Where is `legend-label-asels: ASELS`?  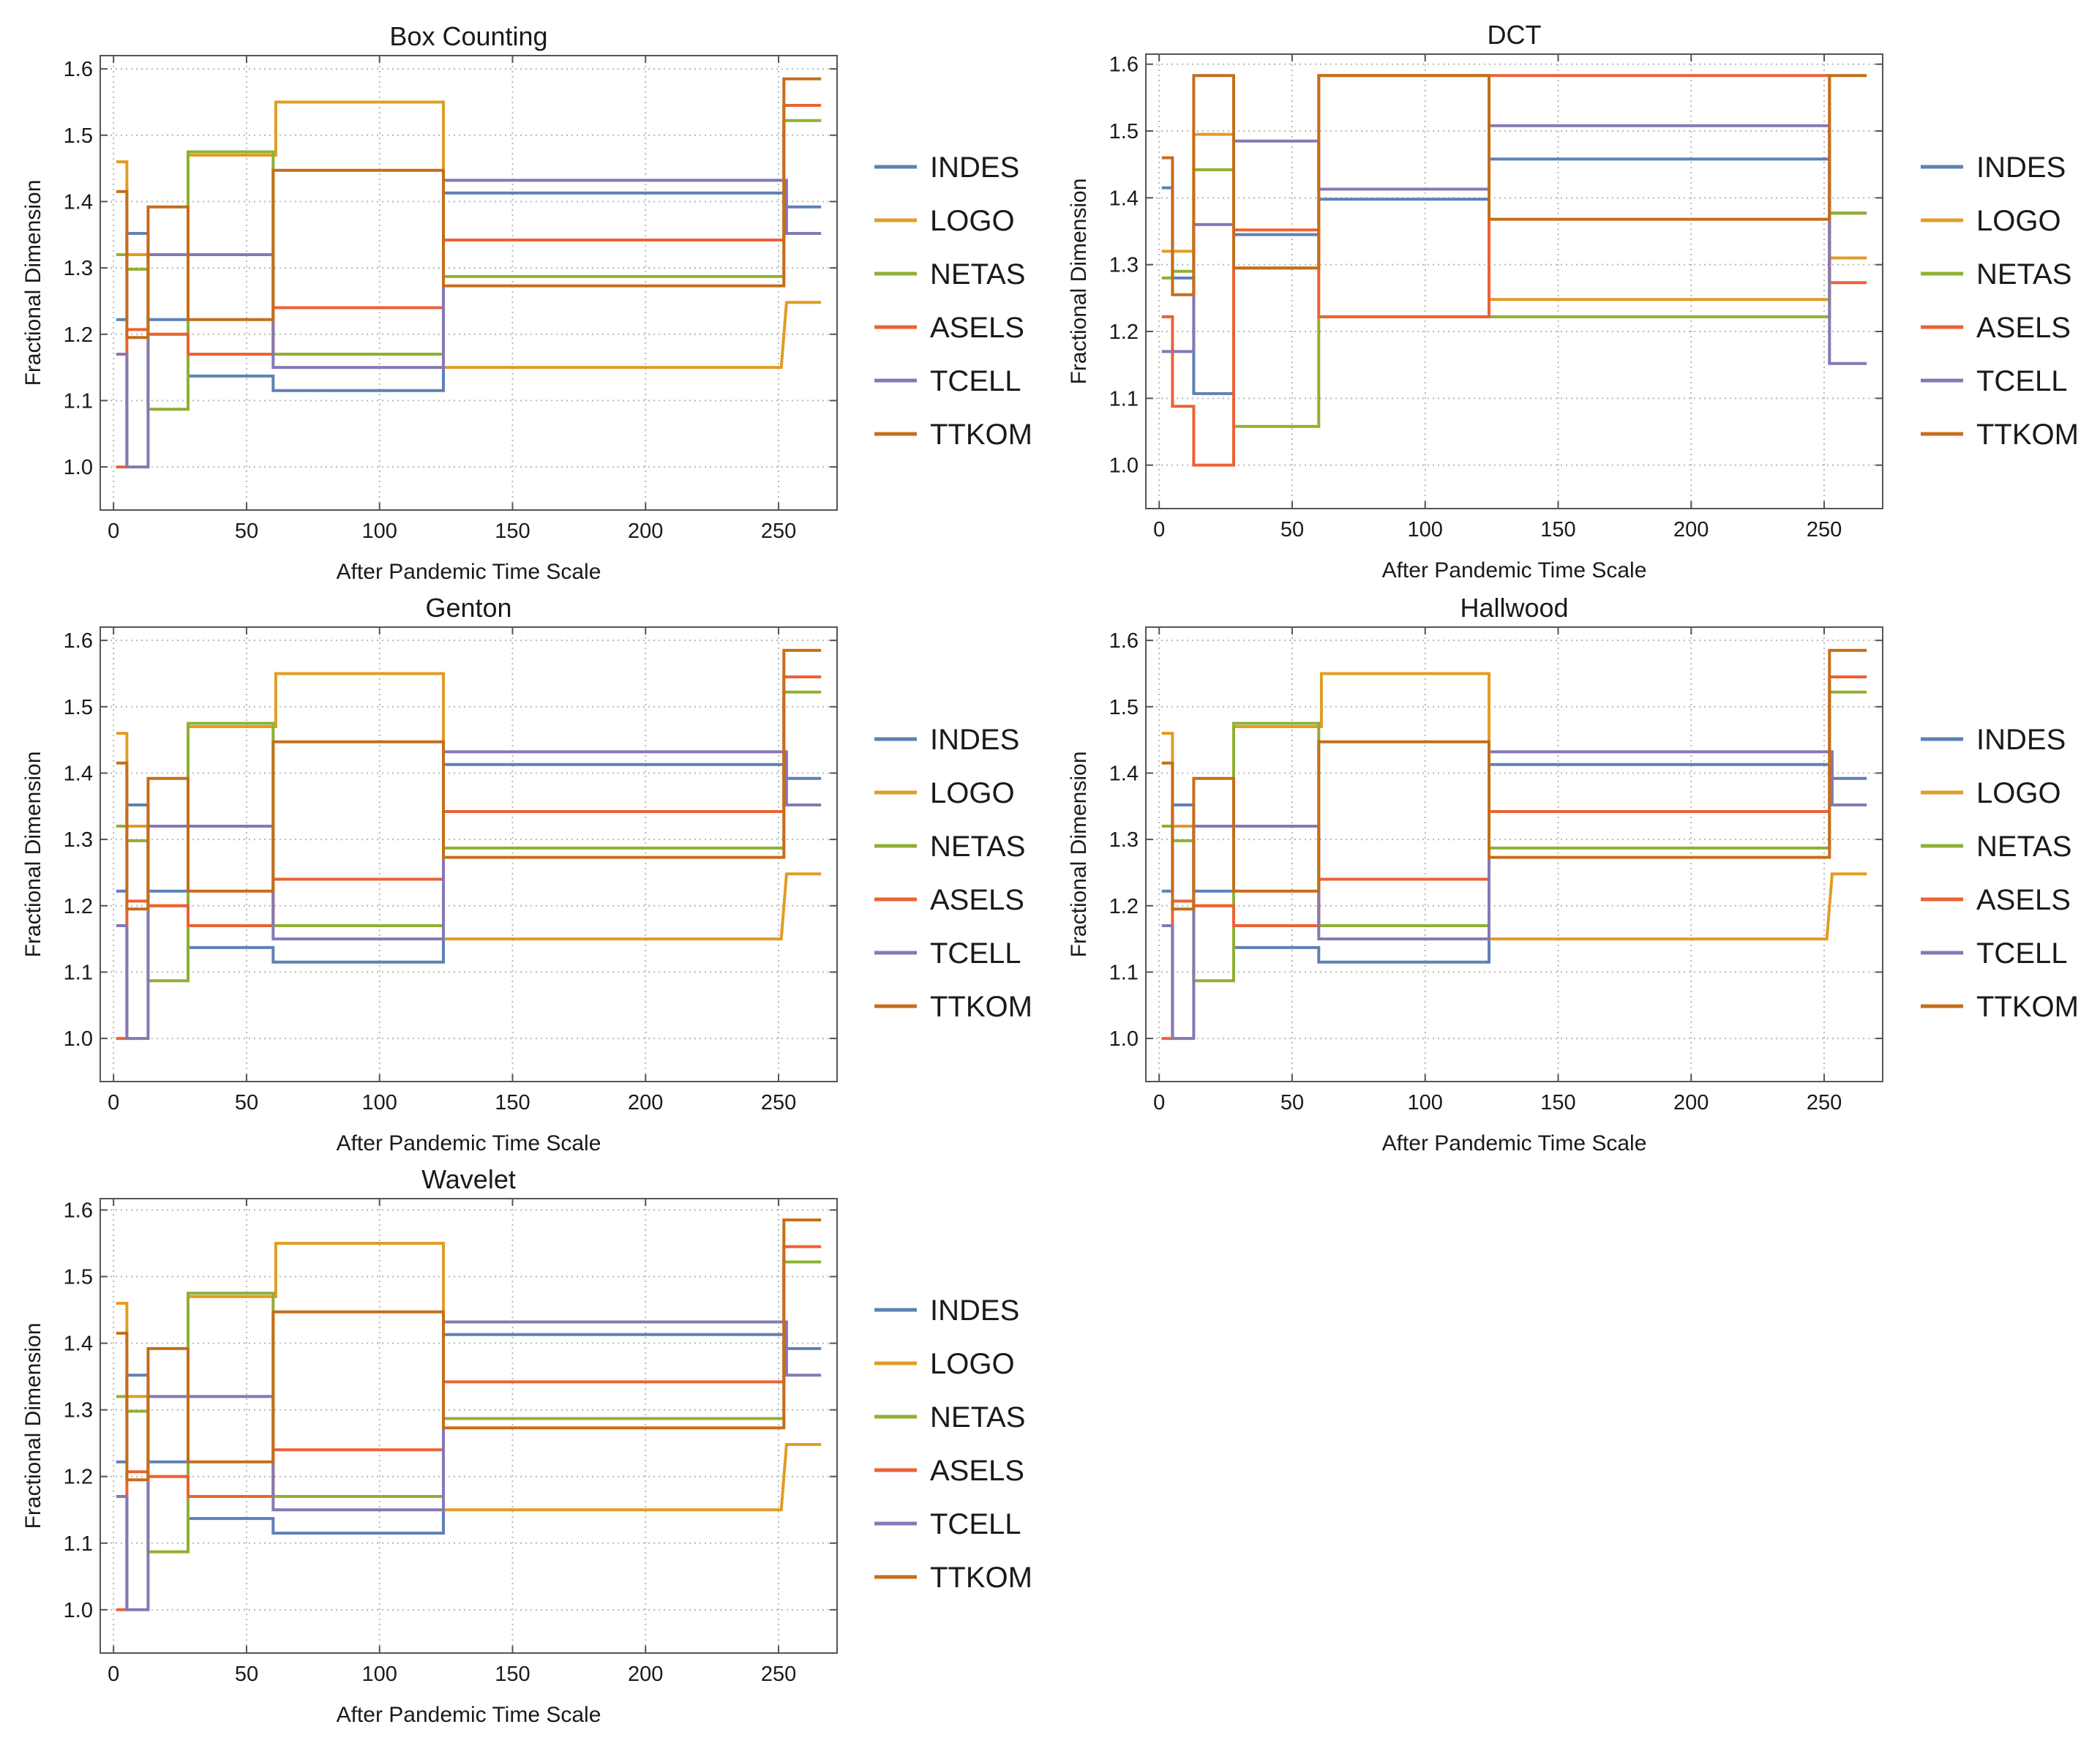 legend-label-asels: ASELS is located at coordinates (2024, 900).